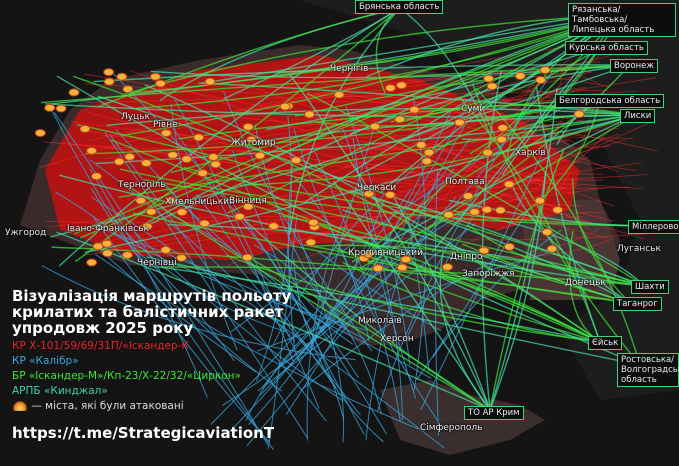 The image size is (679, 466). I want to click on city-label: Миколаїв, so click(380, 321).